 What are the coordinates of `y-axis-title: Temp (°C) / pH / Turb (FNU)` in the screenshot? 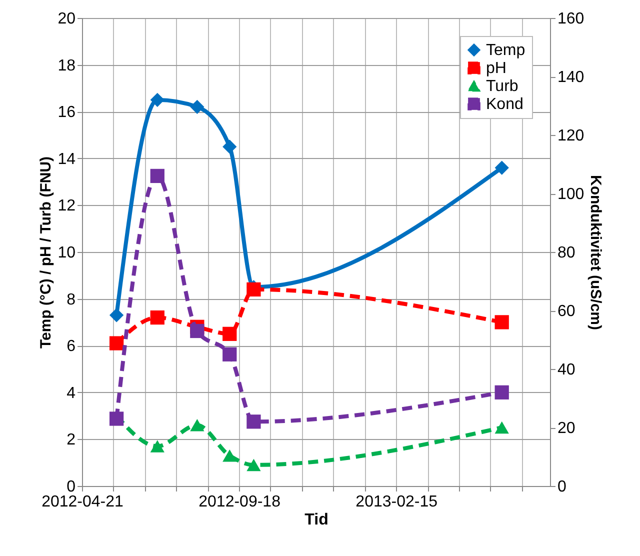 It's located at (46, 252).